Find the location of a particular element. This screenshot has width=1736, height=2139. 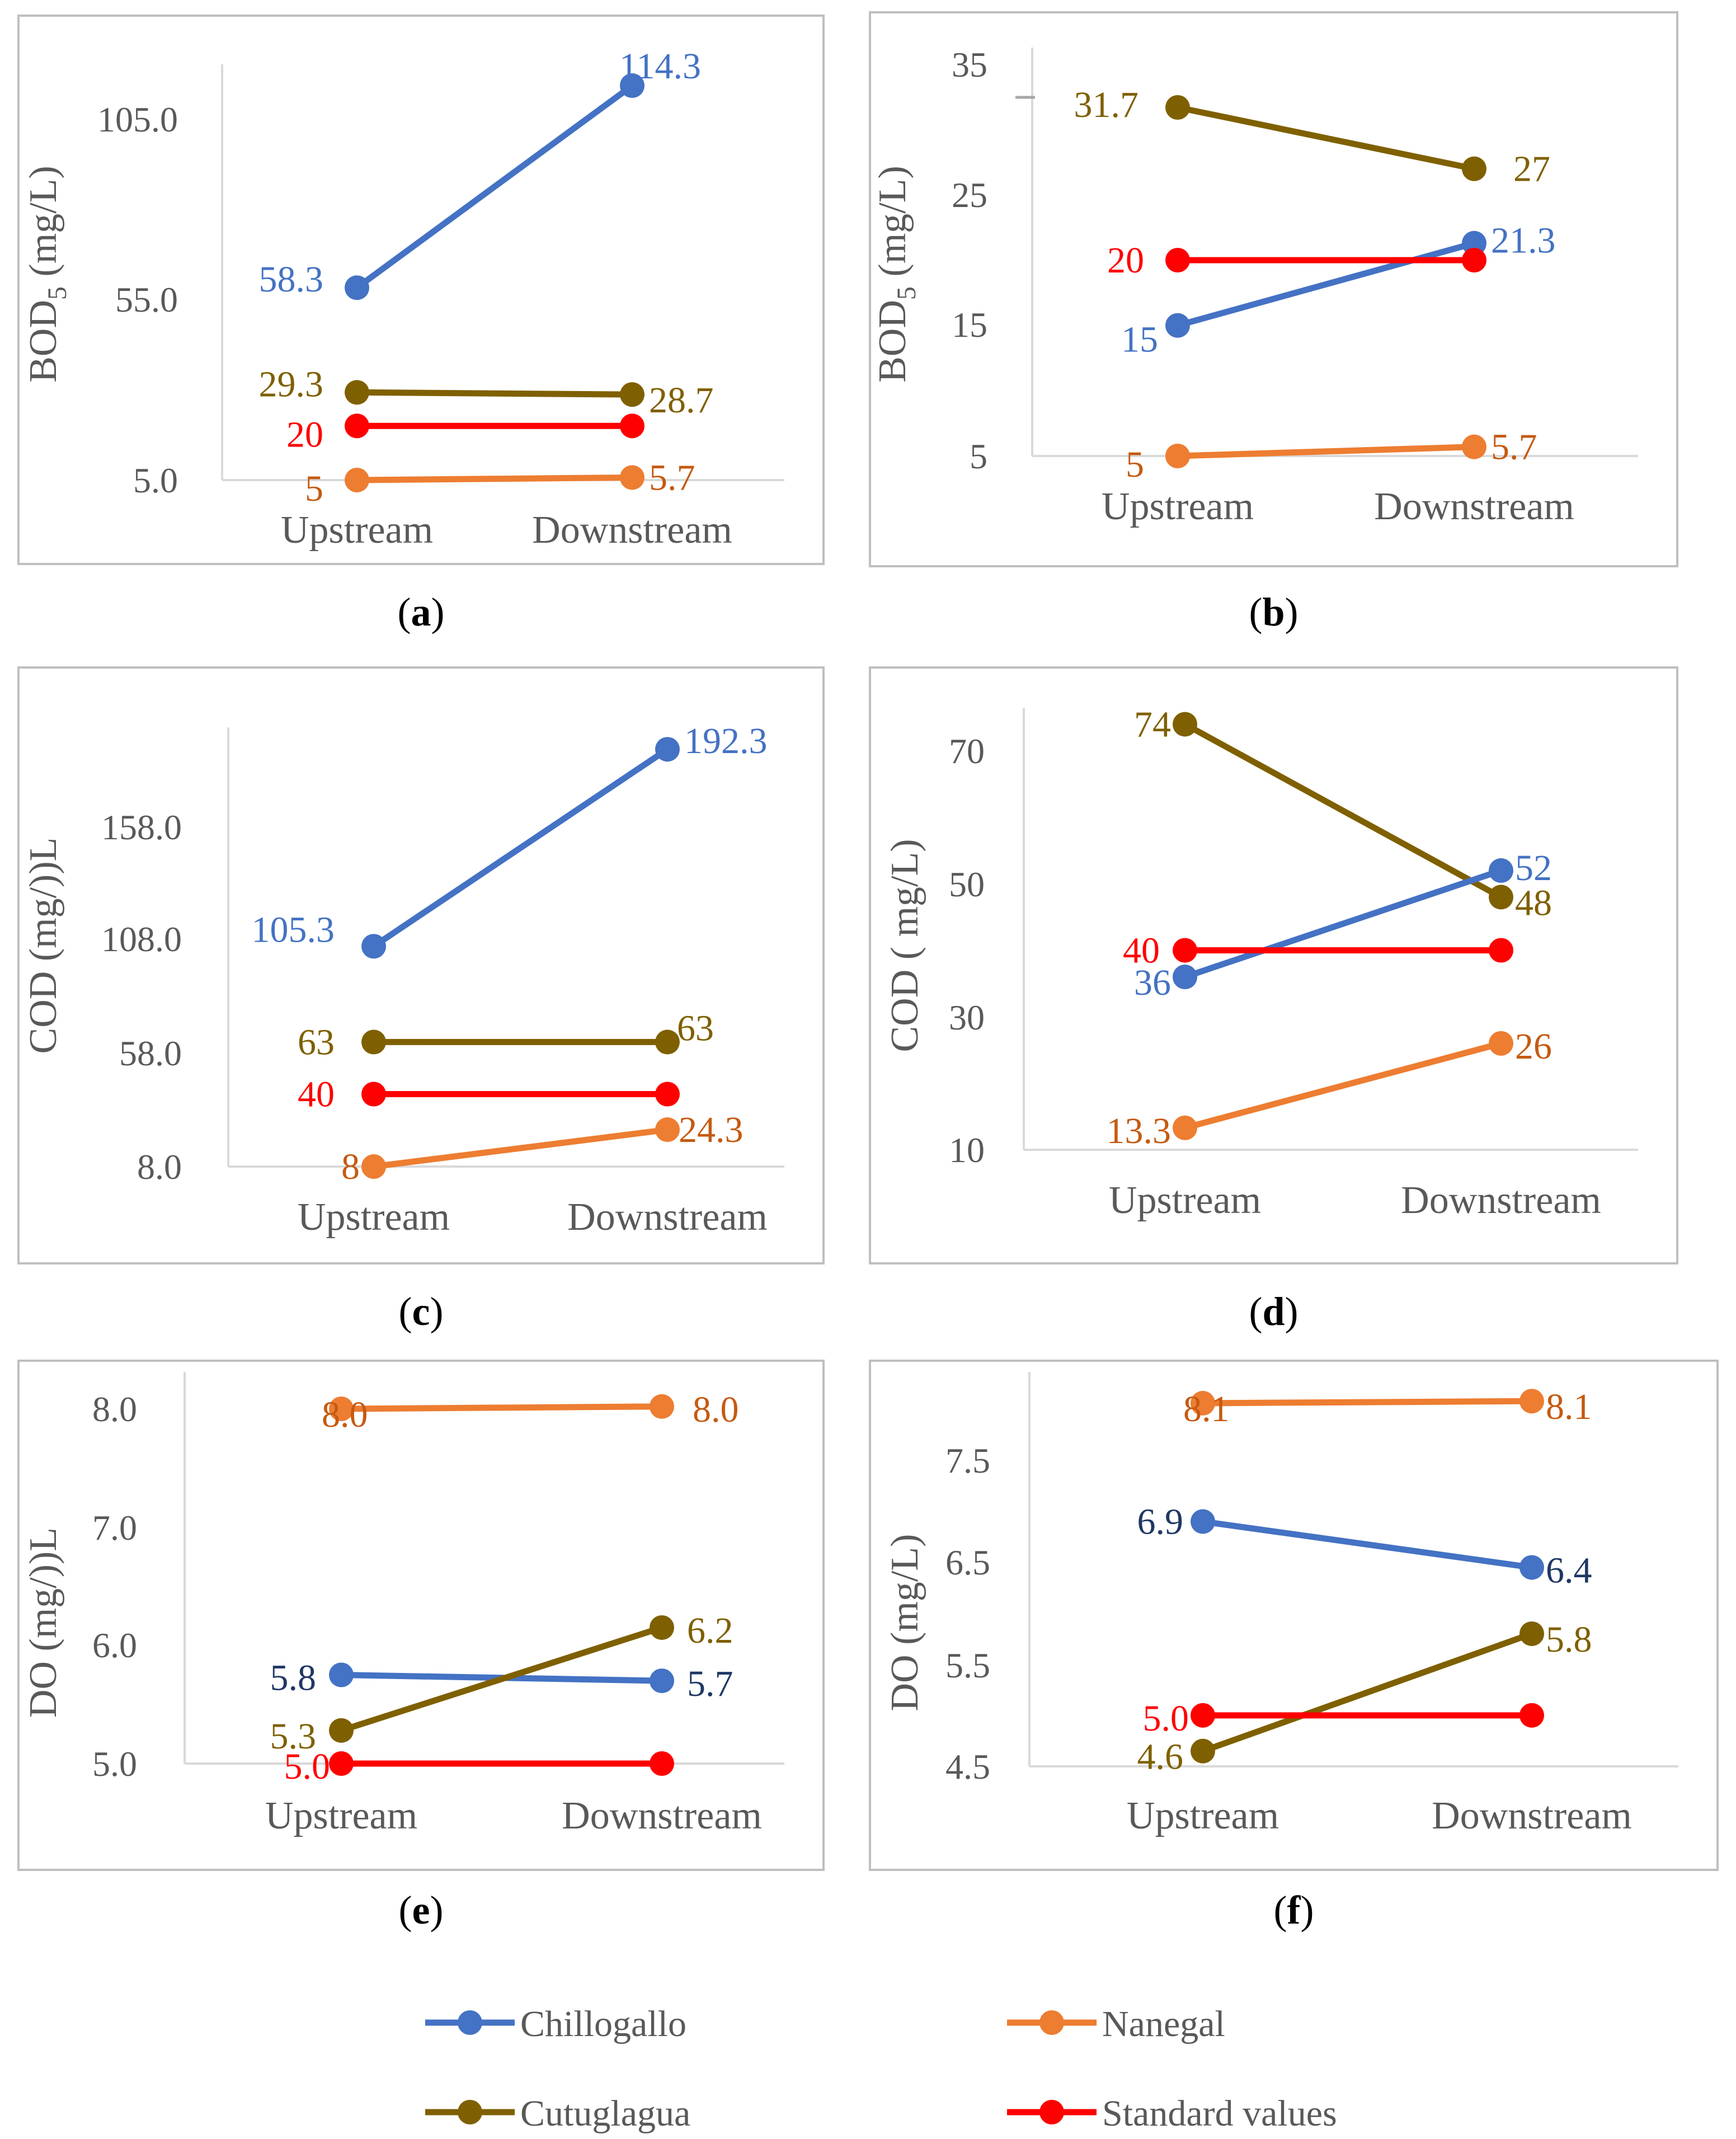

y-axis-title-unit: (mg/L) is located at coordinates (44, 226).